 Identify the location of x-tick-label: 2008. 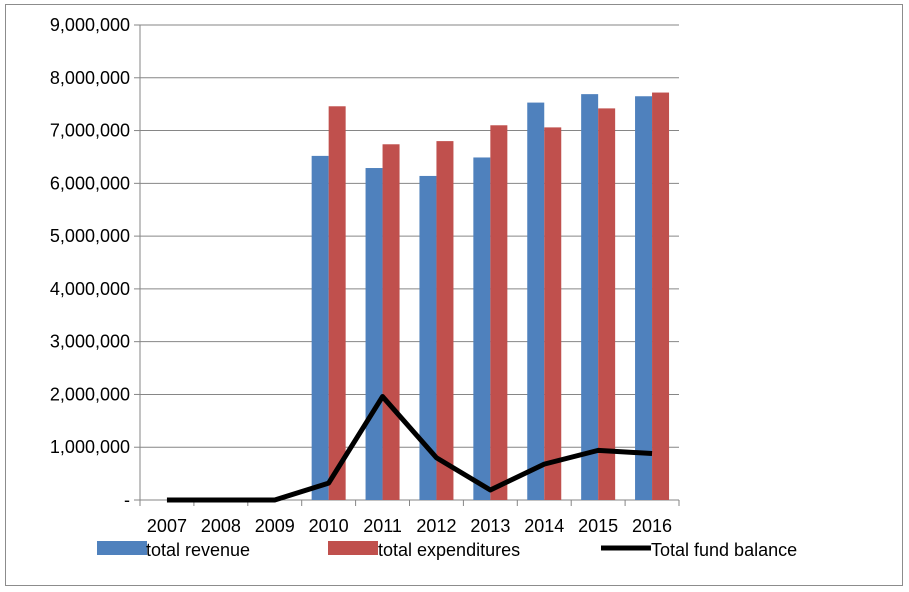
(221, 526).